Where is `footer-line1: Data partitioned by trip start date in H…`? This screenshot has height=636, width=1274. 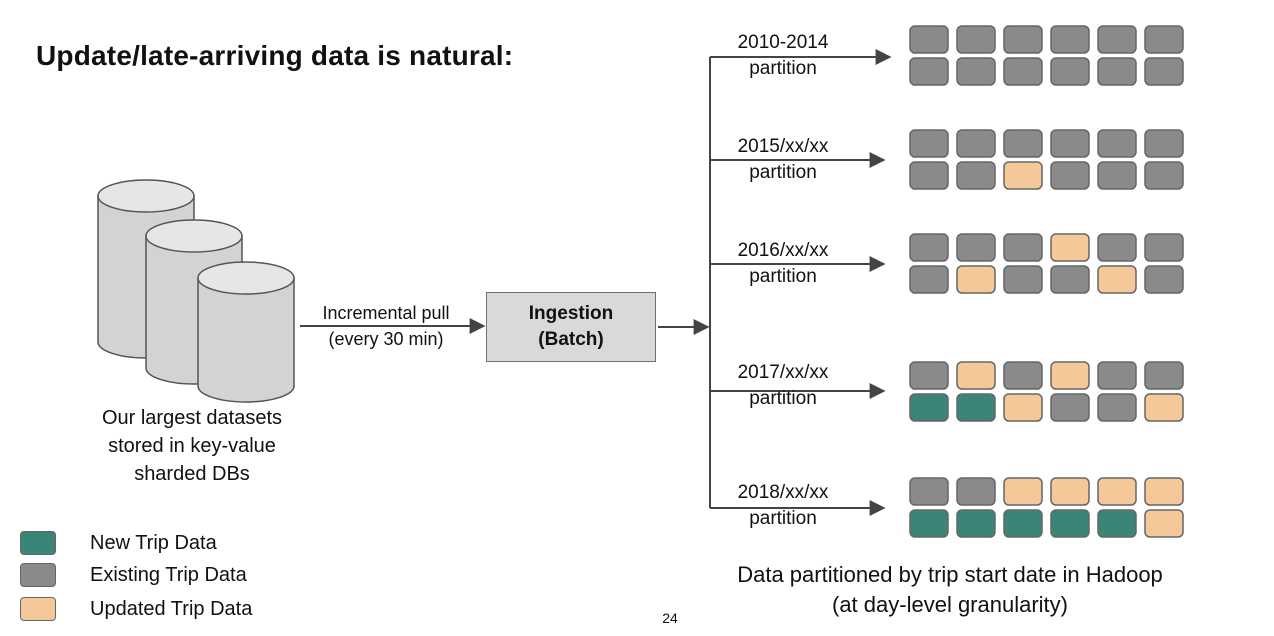 footer-line1: Data partitioned by trip start date in H… is located at coordinates (950, 574).